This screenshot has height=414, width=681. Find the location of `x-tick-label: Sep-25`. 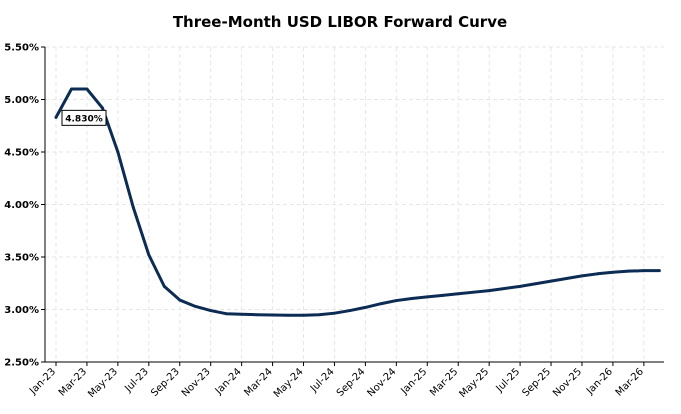

x-tick-label: Sep-25 is located at coordinates (537, 382).